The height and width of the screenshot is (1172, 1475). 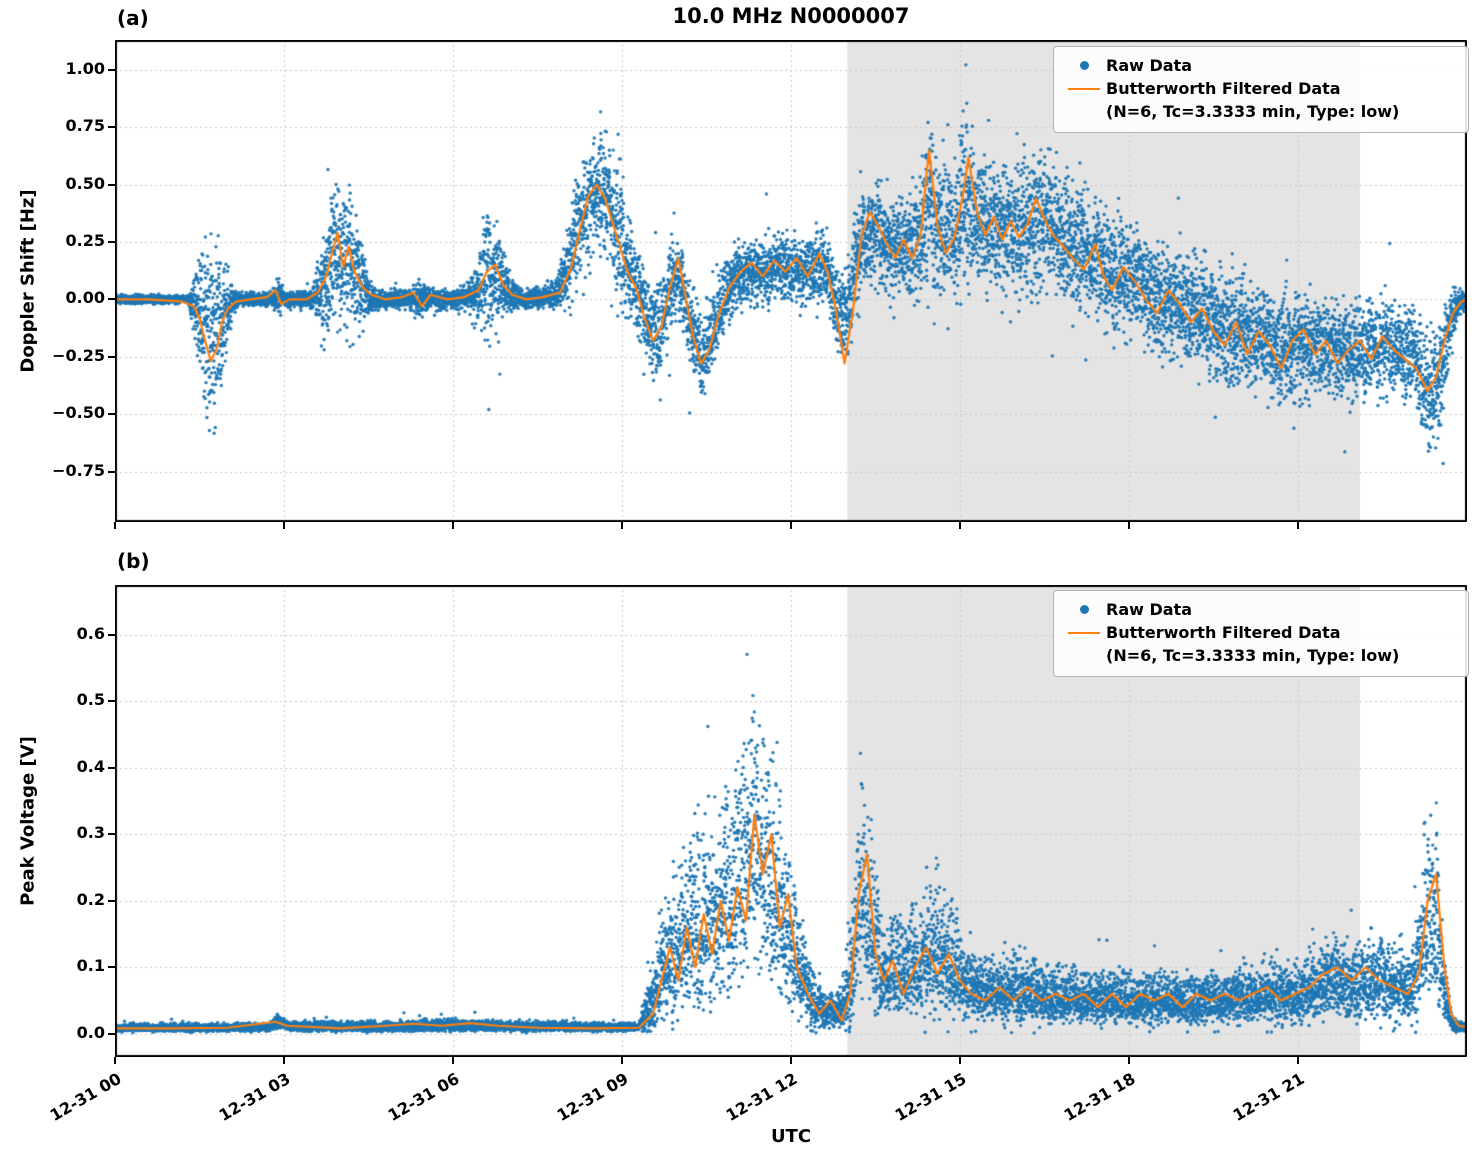 What do you see at coordinates (133, 561) in the screenshot?
I see `panel-b-label: (b)` at bounding box center [133, 561].